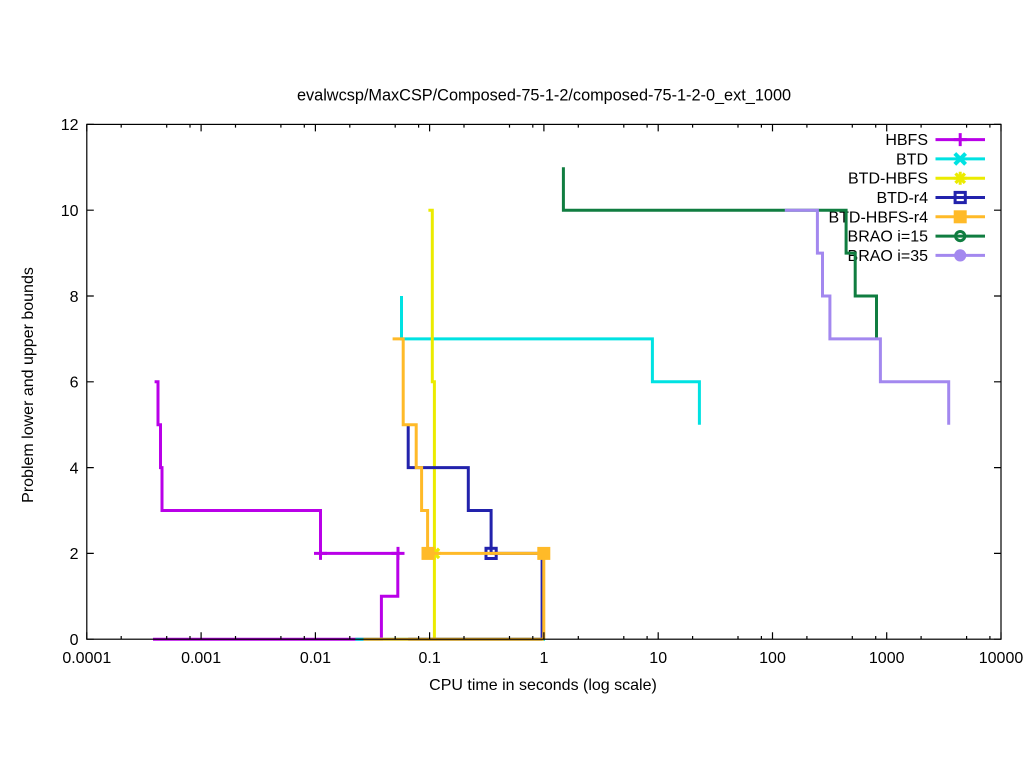  Describe the element at coordinates (906, 140) in the screenshot. I see `svg-text: HBFS` at that location.